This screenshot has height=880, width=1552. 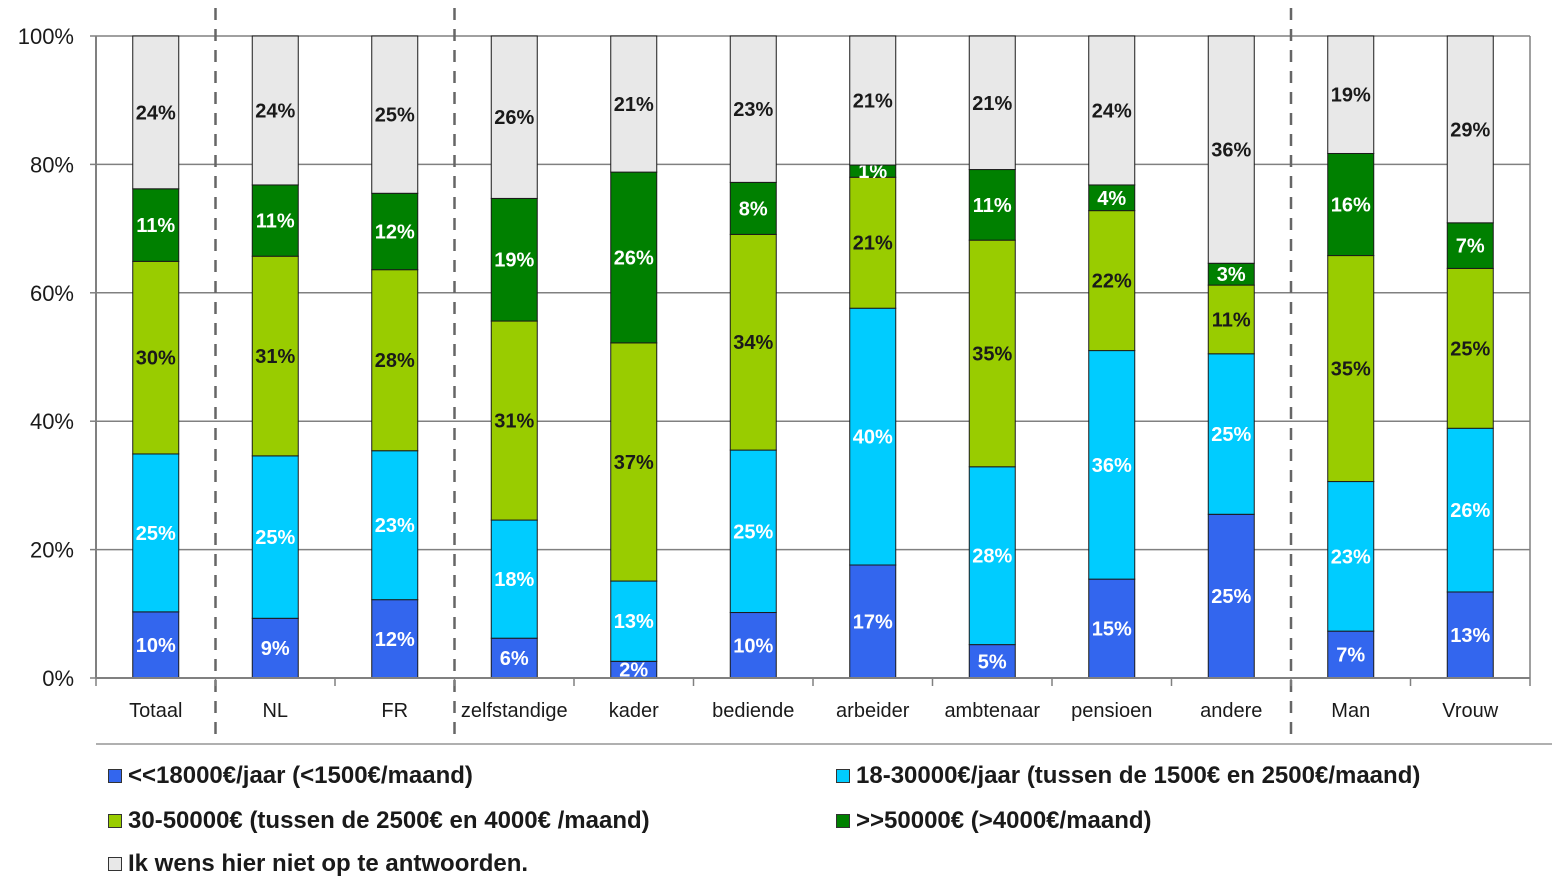 What do you see at coordinates (1470, 711) in the screenshot?
I see `x-tick-label: Vrouw` at bounding box center [1470, 711].